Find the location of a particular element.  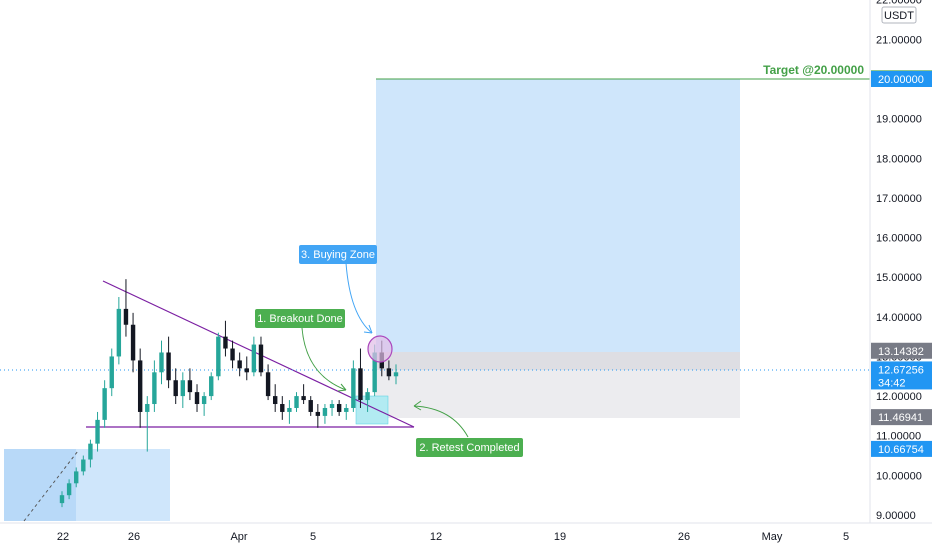

retest-note-box is located at coordinates (469, 447).